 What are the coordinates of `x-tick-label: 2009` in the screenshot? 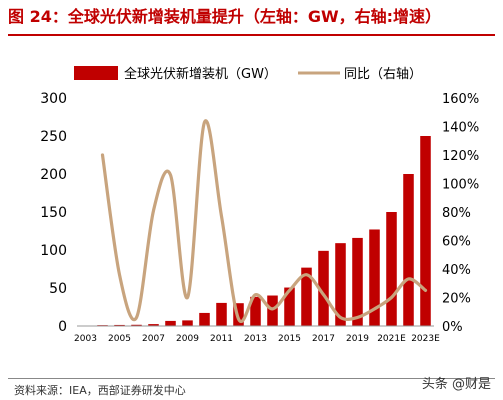 It's located at (187, 339).